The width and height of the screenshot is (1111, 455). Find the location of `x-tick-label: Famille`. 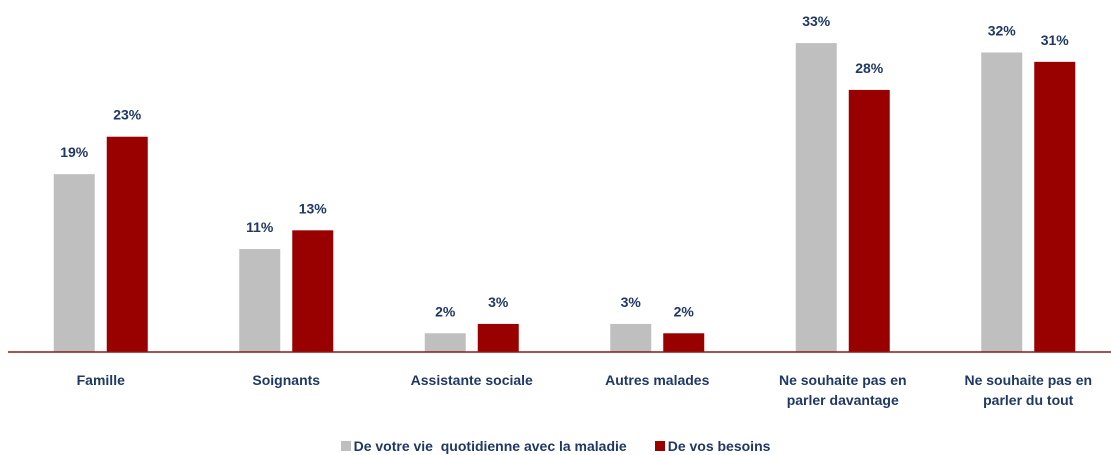

x-tick-label: Famille is located at coordinates (100, 380).